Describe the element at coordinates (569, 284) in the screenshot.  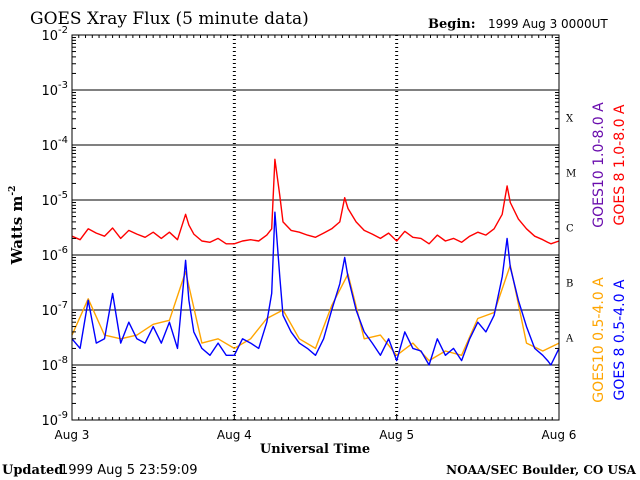
I see `flare-class-B: B` at that location.